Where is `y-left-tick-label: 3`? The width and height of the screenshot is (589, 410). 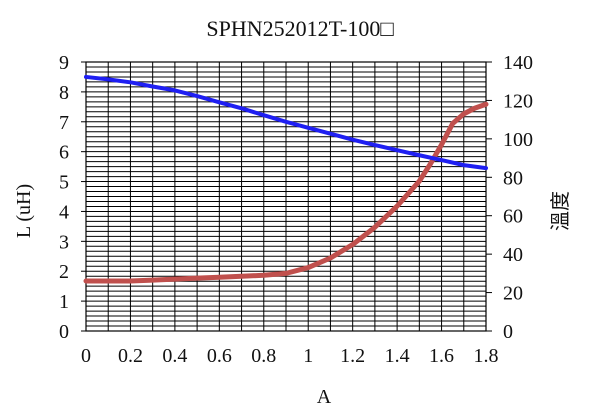
y-left-tick-label: 3 is located at coordinates (64, 242).